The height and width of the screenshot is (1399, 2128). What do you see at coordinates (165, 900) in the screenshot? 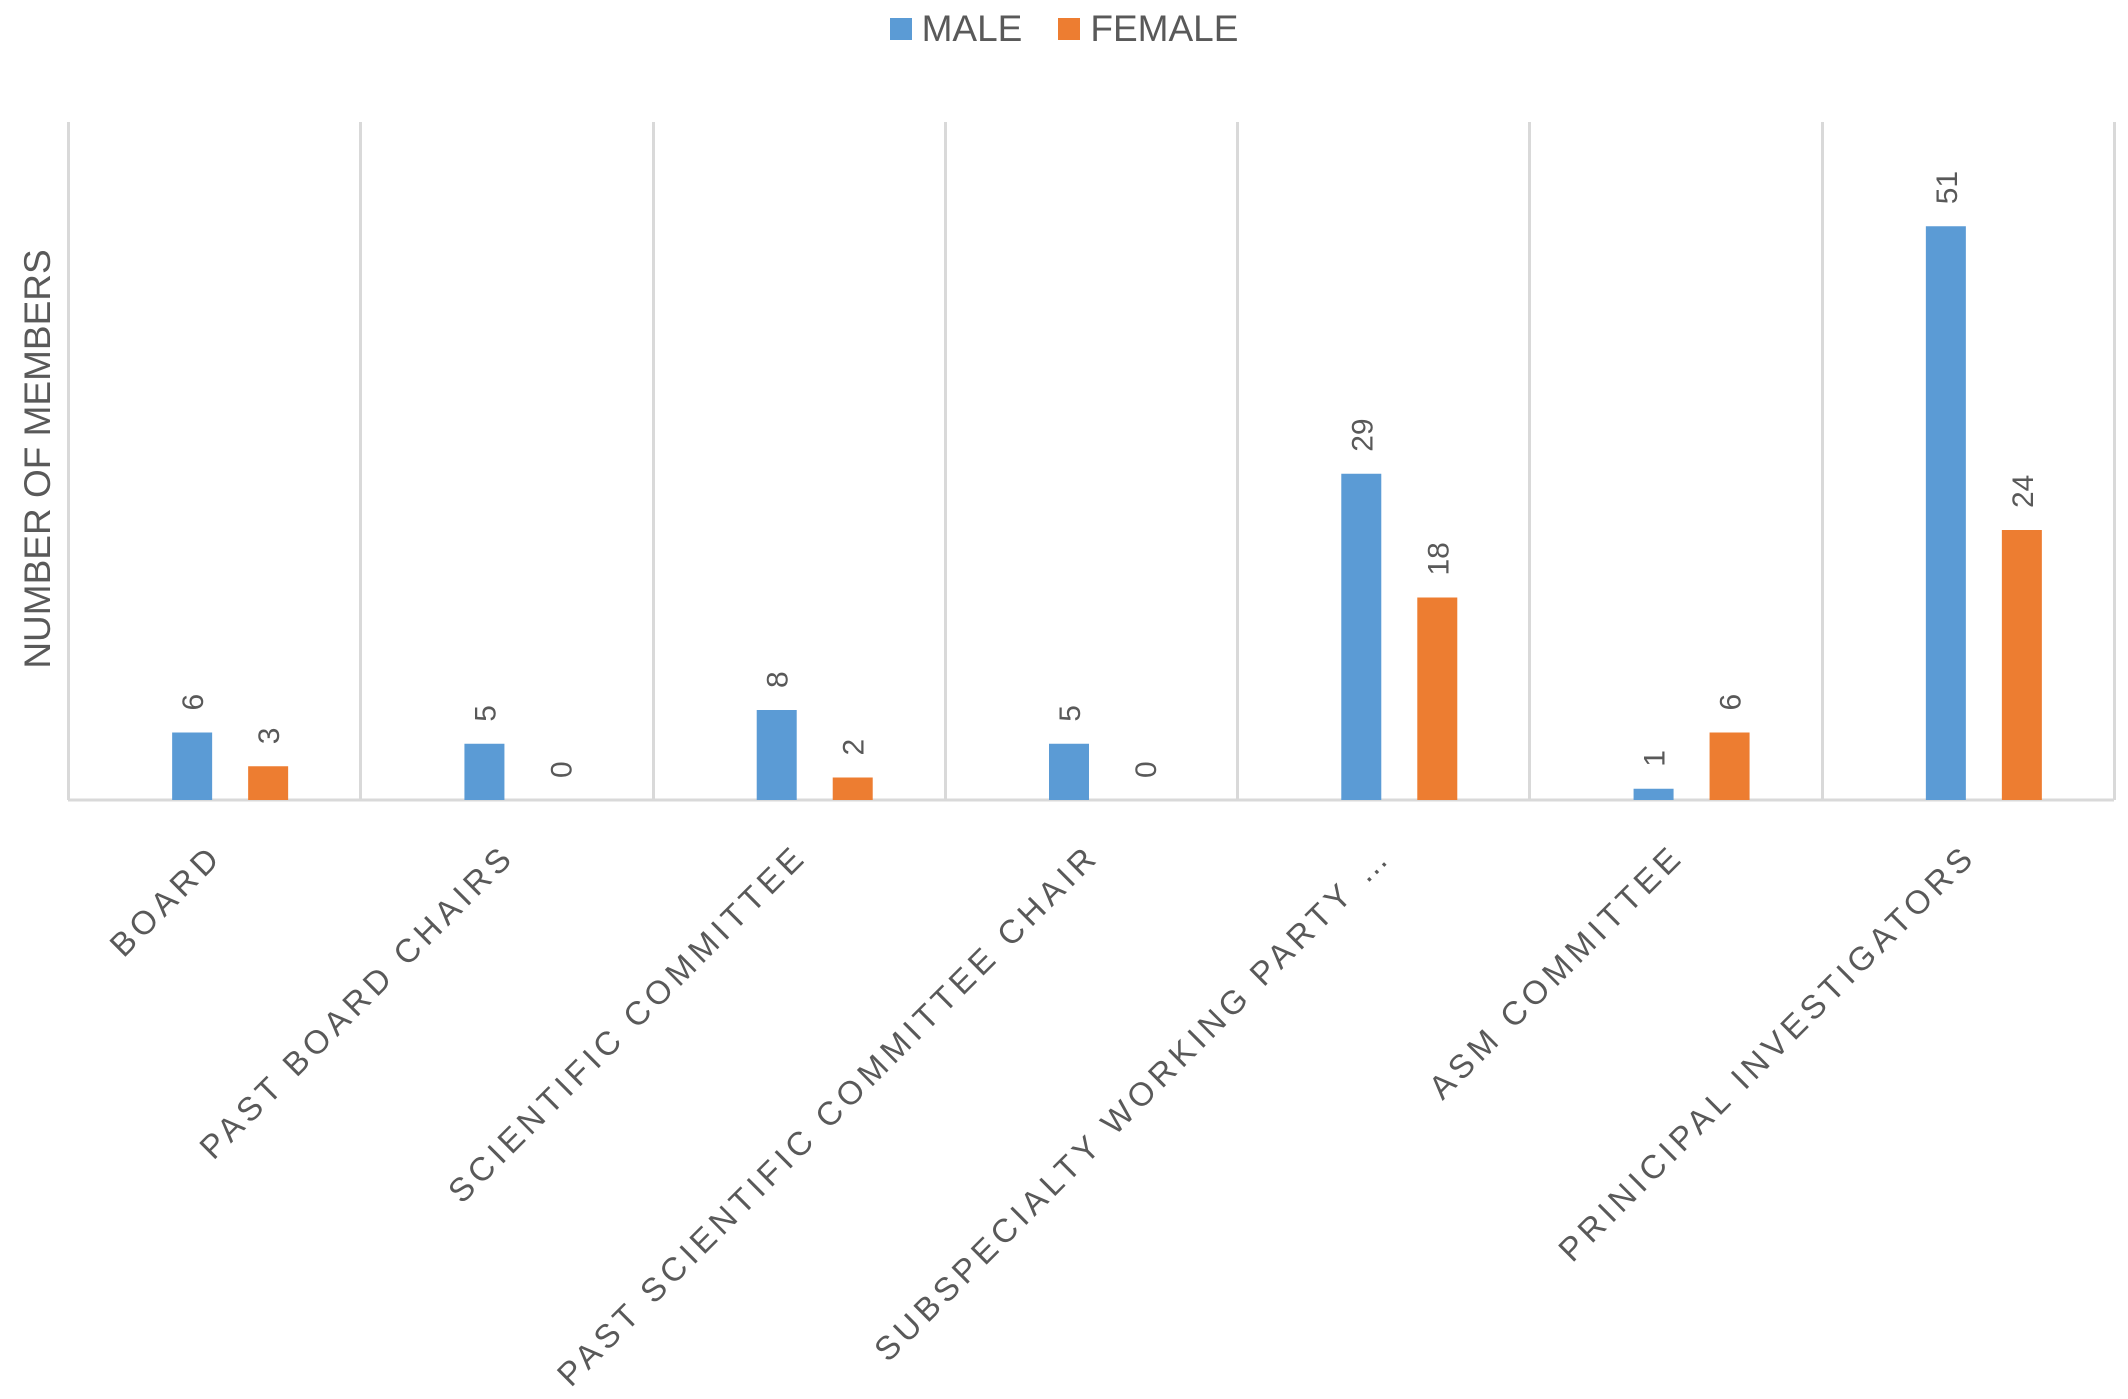
I see `x-tick-label: BOARD` at bounding box center [165, 900].